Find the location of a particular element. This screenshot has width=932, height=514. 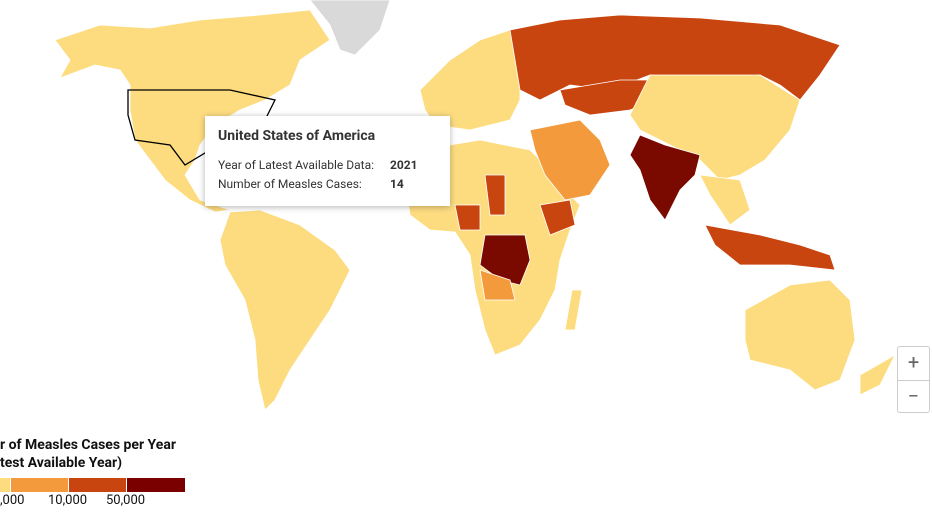

north-america is located at coordinates (192, 111).